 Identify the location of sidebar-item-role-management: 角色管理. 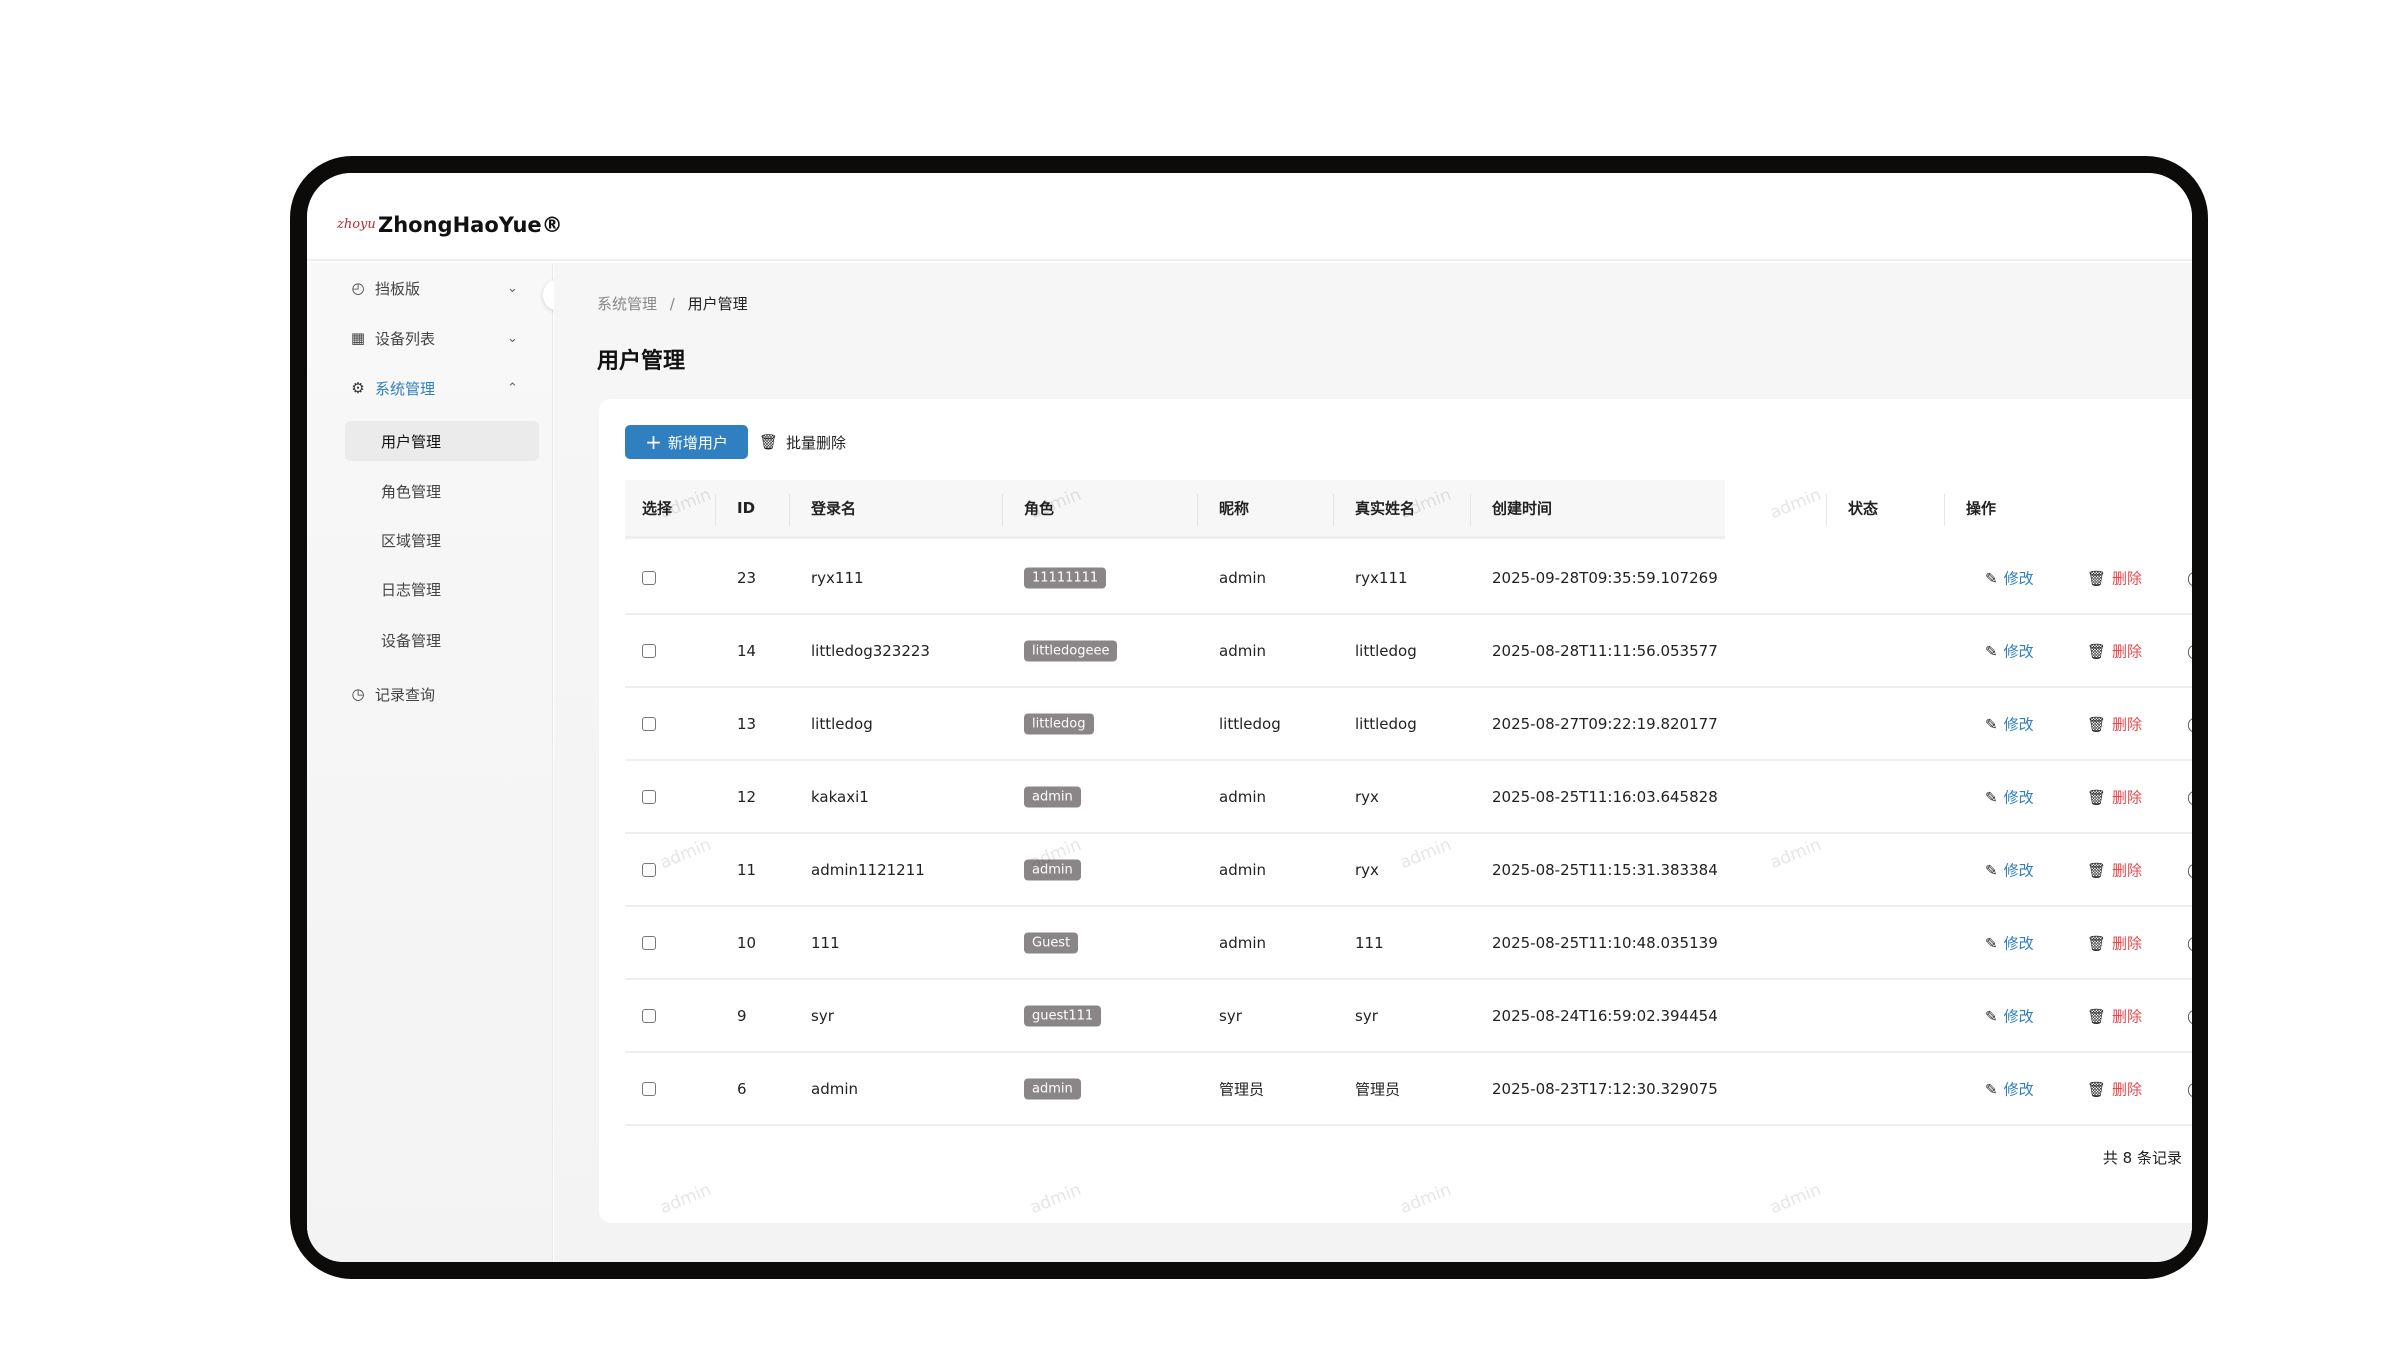
(411, 491).